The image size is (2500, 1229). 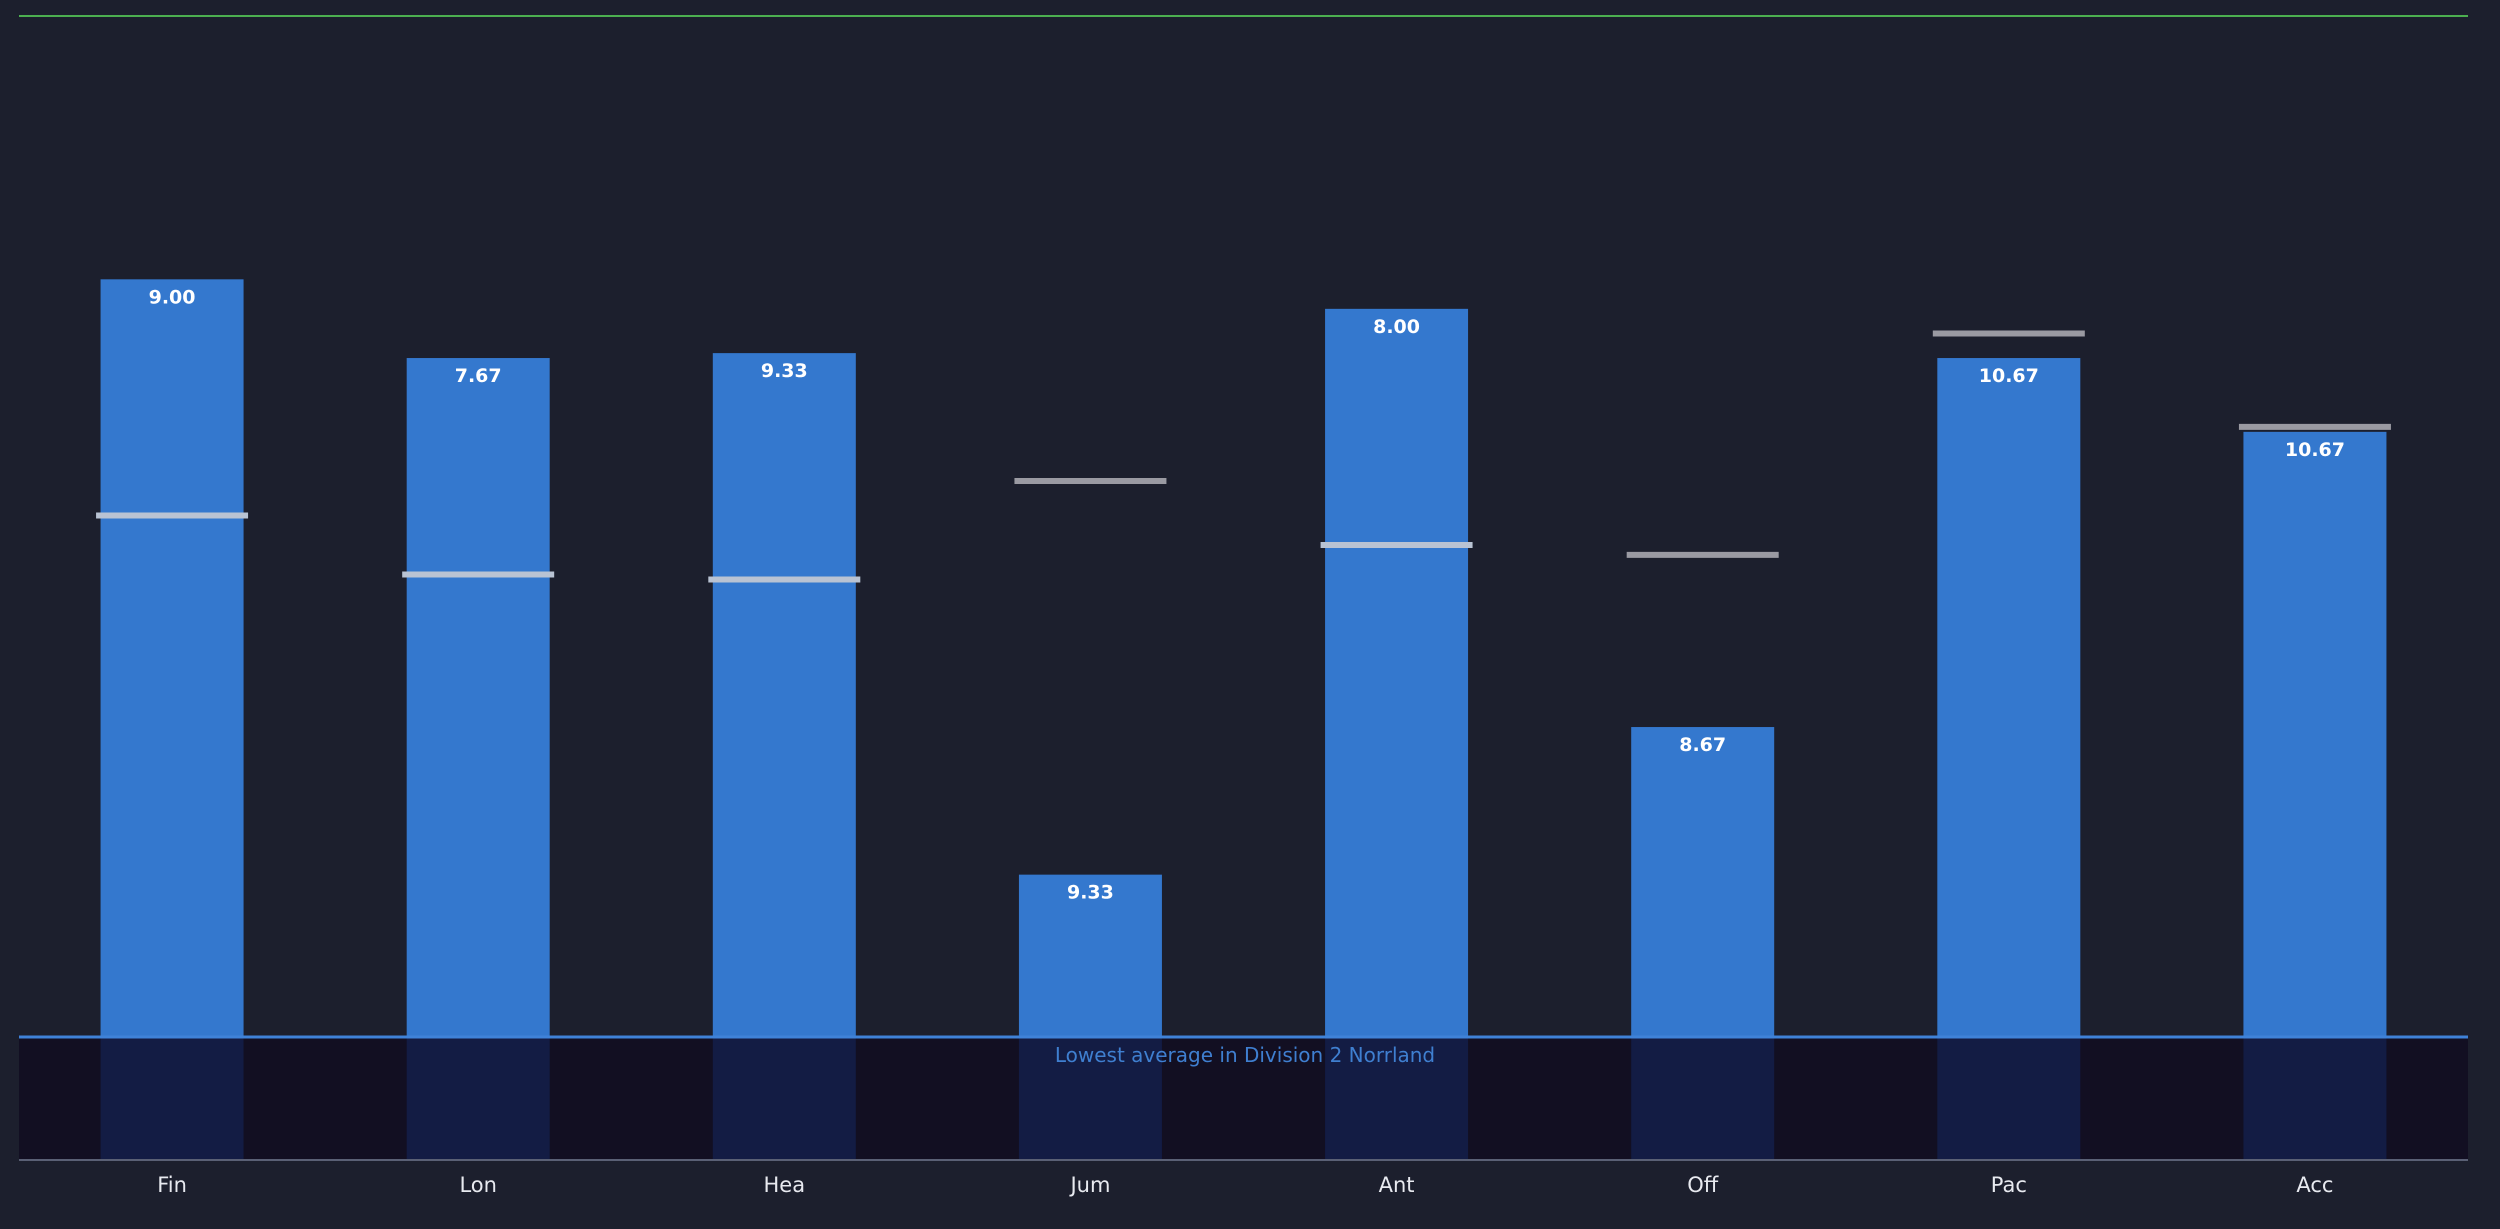 What do you see at coordinates (478, 1185) in the screenshot?
I see `x-tick-label-lon: Lon` at bounding box center [478, 1185].